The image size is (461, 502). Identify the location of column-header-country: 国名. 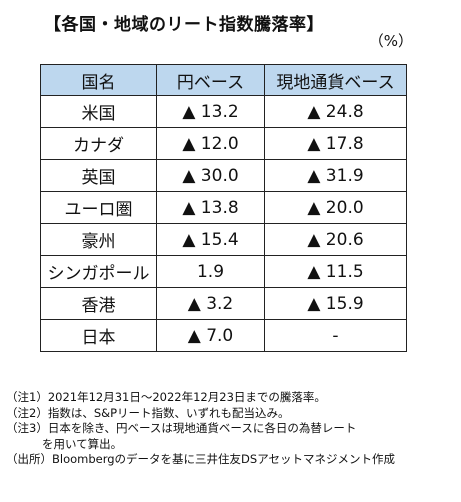
(98, 80).